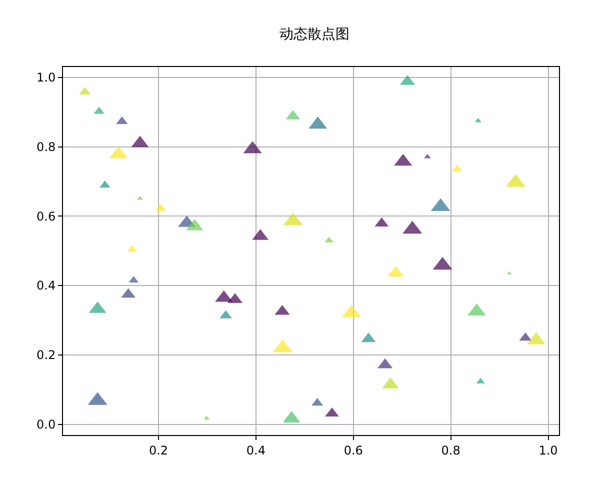 Image resolution: width=605 pixels, height=483 pixels. I want to click on y-tick-label: 0.8, so click(46, 147).